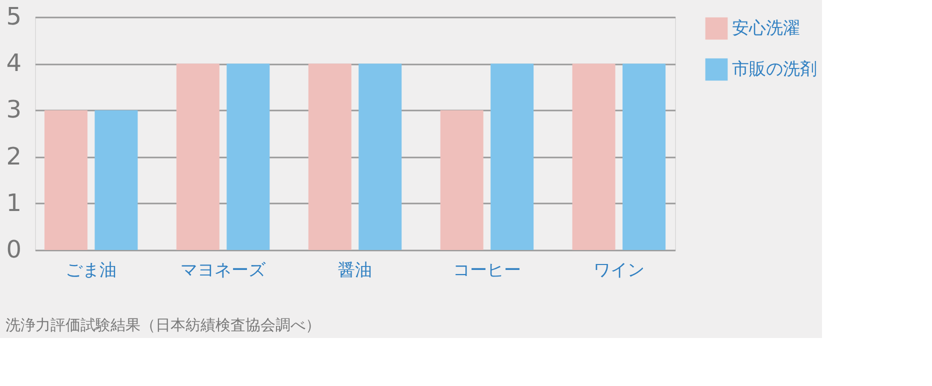 Image resolution: width=932 pixels, height=386 pixels. Describe the element at coordinates (14, 63) in the screenshot. I see `y-tick-label: 4` at that location.